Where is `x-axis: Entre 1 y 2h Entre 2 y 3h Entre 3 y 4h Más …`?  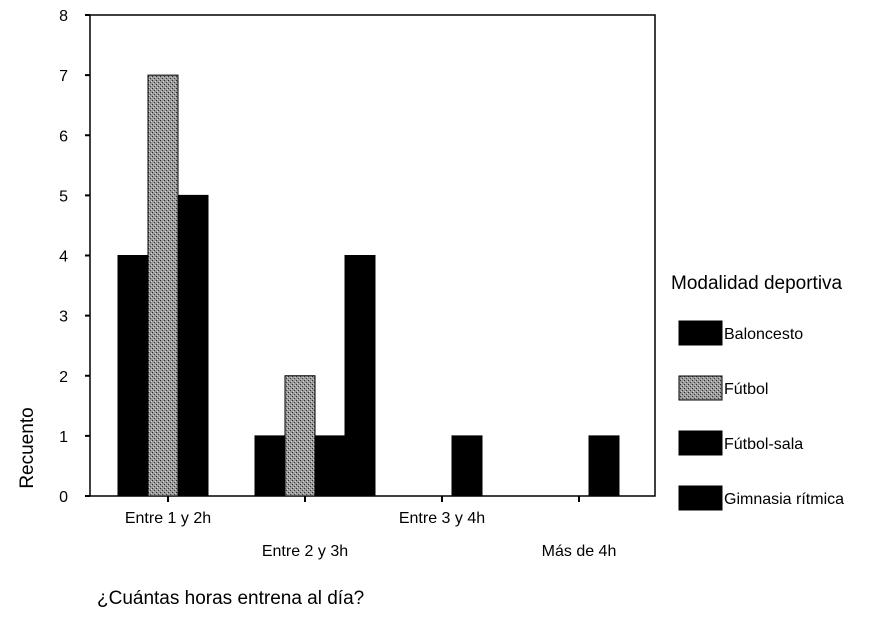 x-axis: Entre 1 y 2h Entre 2 y 3h Entre 3 y 4h Más … is located at coordinates (371, 528).